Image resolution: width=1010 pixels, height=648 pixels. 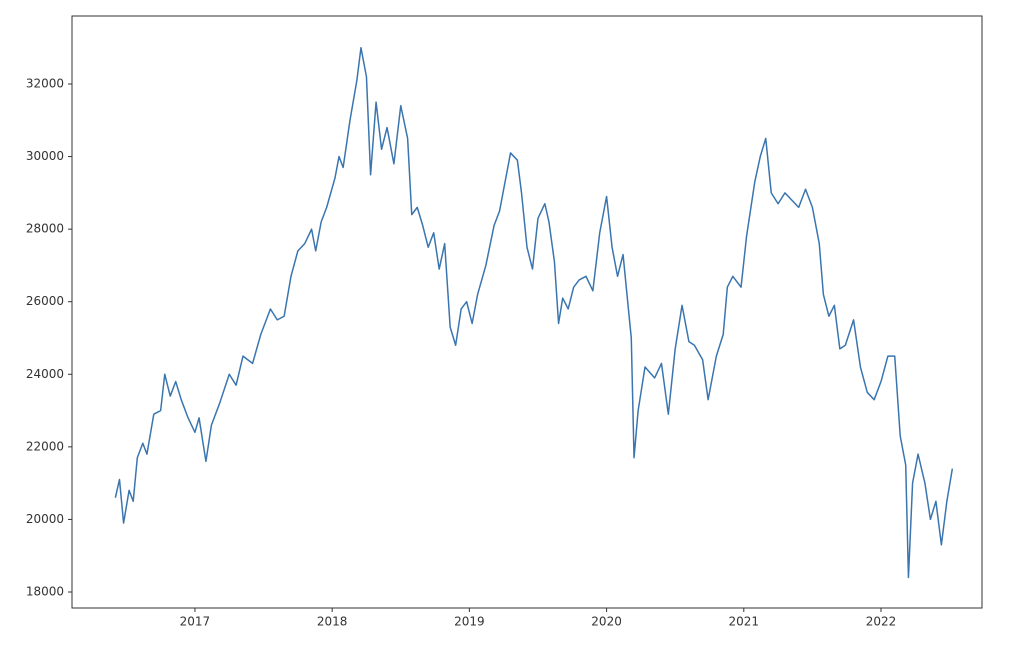 I want to click on y-tick-label: 24000, so click(x=45, y=374).